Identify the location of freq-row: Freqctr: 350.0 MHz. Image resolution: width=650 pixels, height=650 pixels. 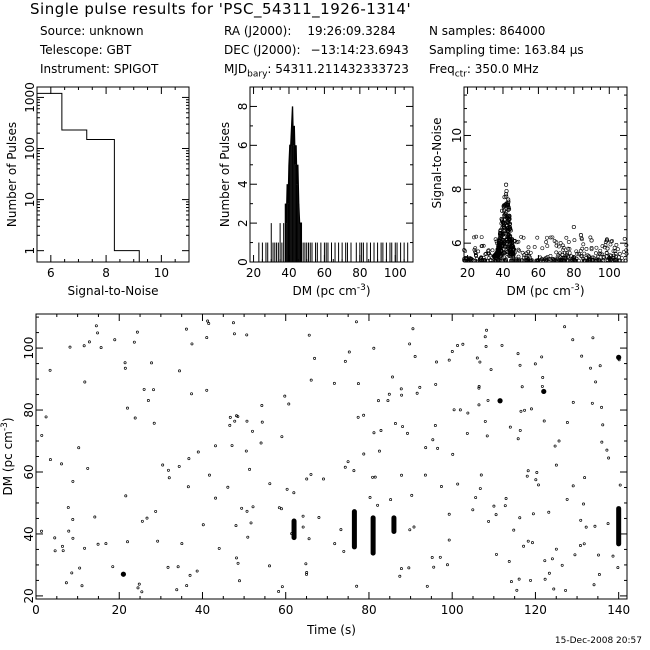
(506, 72).